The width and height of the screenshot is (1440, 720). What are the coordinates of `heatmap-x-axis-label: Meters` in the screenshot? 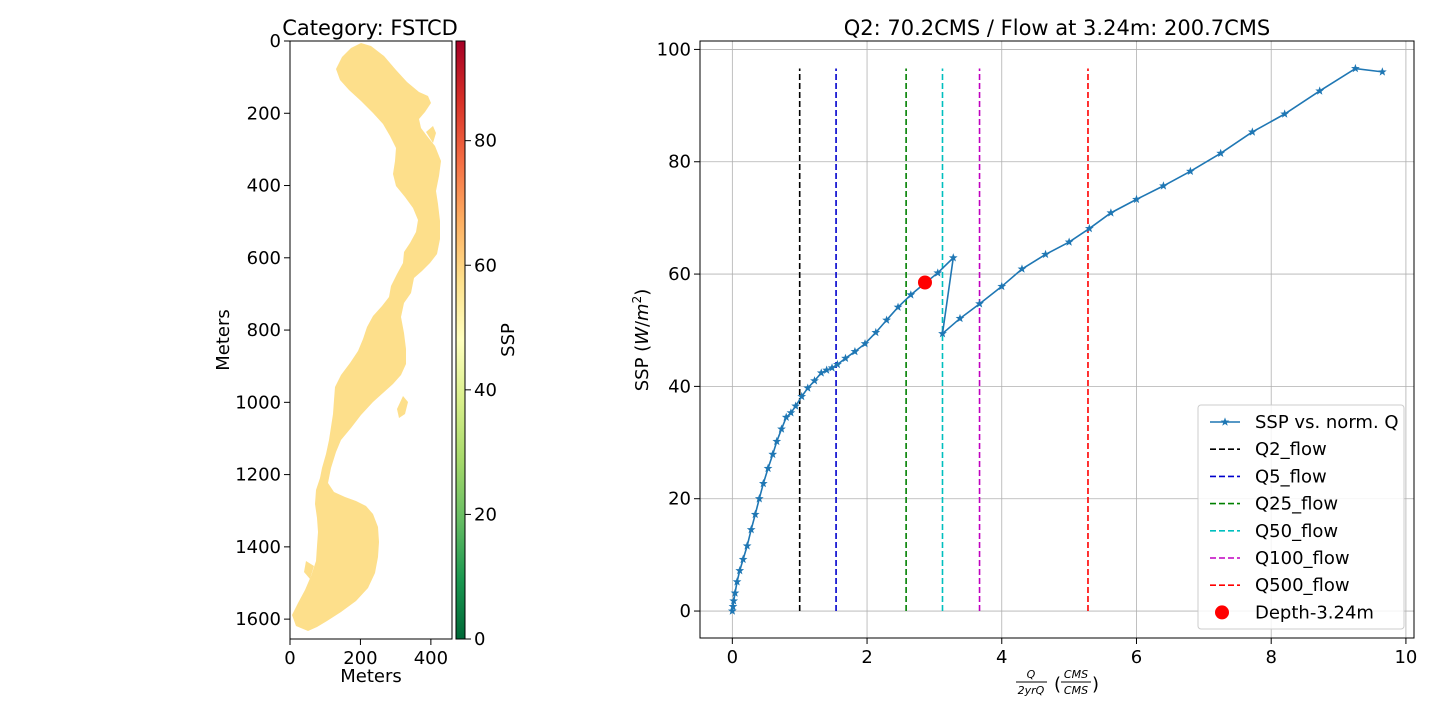 It's located at (371, 676).